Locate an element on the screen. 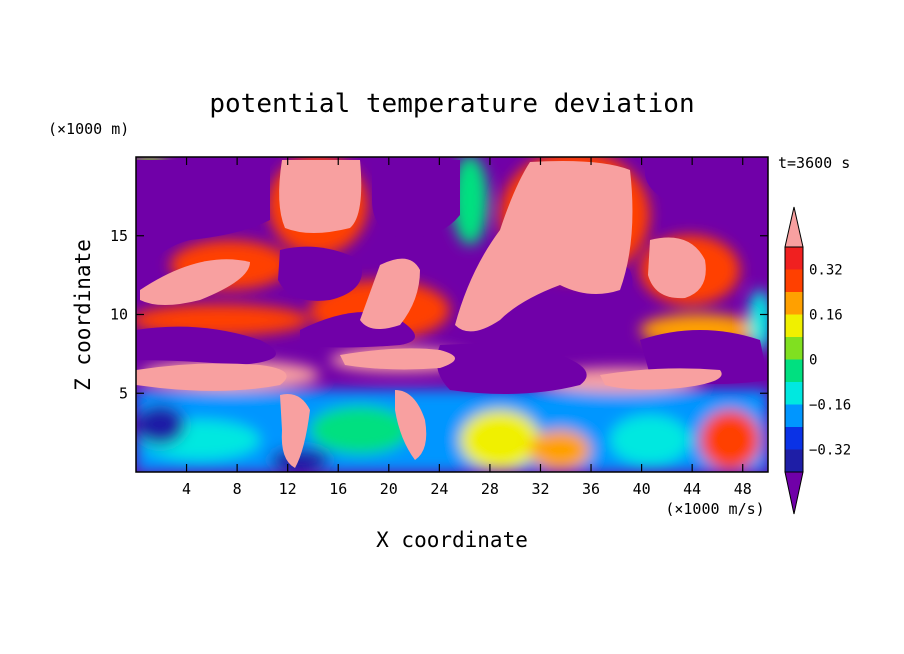 The width and height of the screenshot is (904, 654). x-tick-label: 40 is located at coordinates (642, 489).